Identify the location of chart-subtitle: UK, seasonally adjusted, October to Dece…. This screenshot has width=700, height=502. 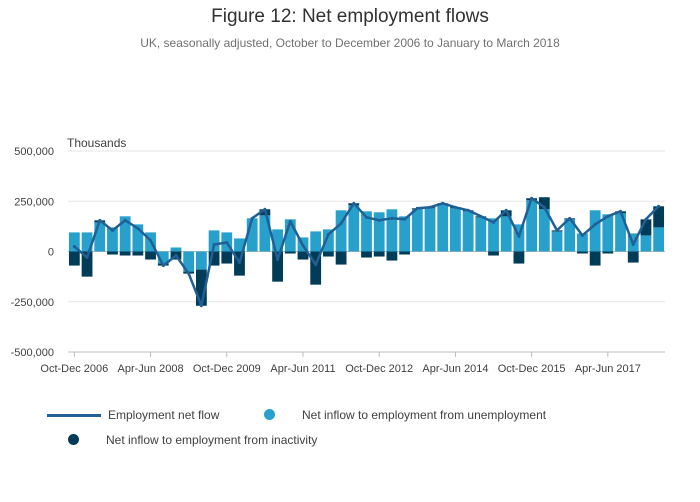
(350, 43).